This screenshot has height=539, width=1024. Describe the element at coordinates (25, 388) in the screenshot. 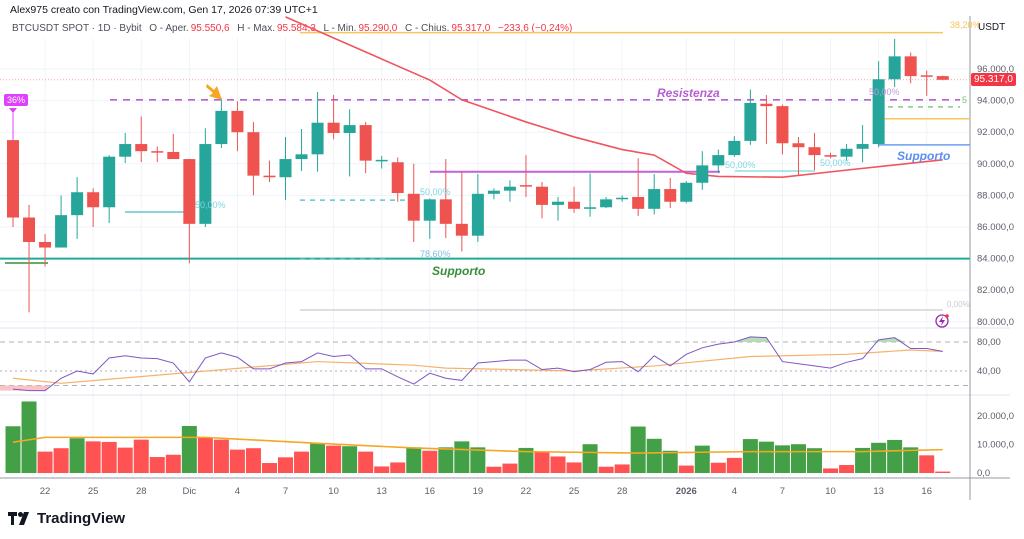

I see `rsi-oversold-fill` at that location.